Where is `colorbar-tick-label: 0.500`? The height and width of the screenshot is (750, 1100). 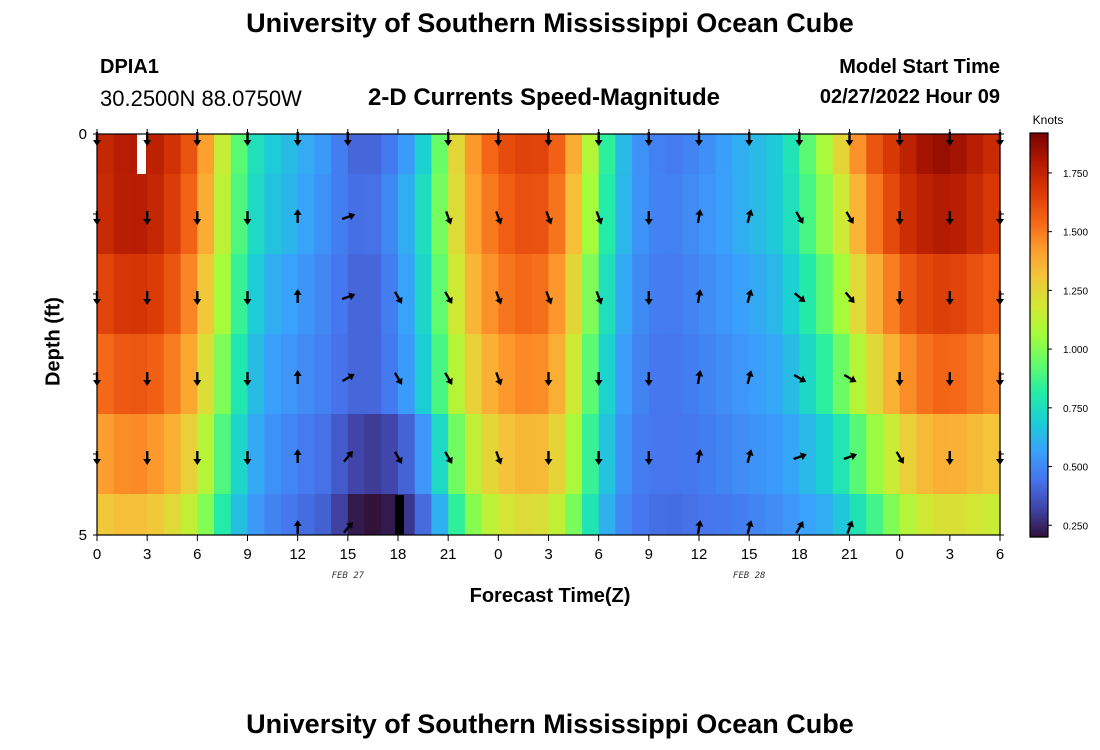 colorbar-tick-label: 0.500 is located at coordinates (1075, 468).